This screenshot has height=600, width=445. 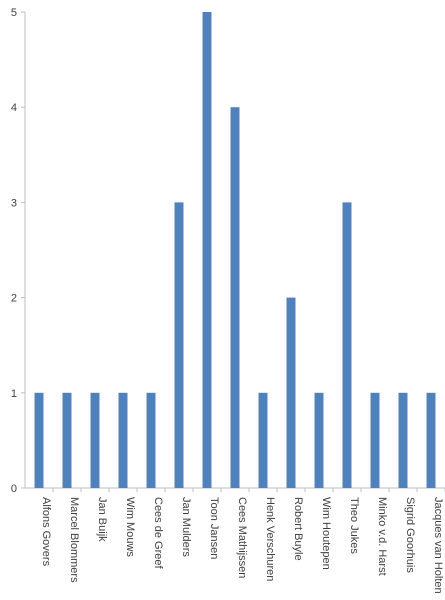 What do you see at coordinates (319, 440) in the screenshot?
I see `bar-wim-houtepen` at bounding box center [319, 440].